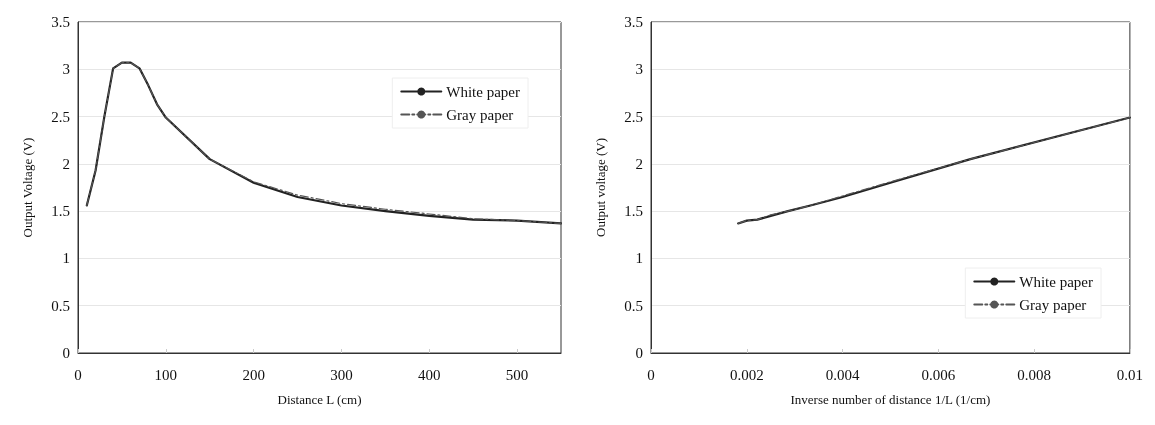 The image size is (1155, 425). What do you see at coordinates (27, 187) in the screenshot?
I see `y-axis-title: Output Voltage (V)` at bounding box center [27, 187].